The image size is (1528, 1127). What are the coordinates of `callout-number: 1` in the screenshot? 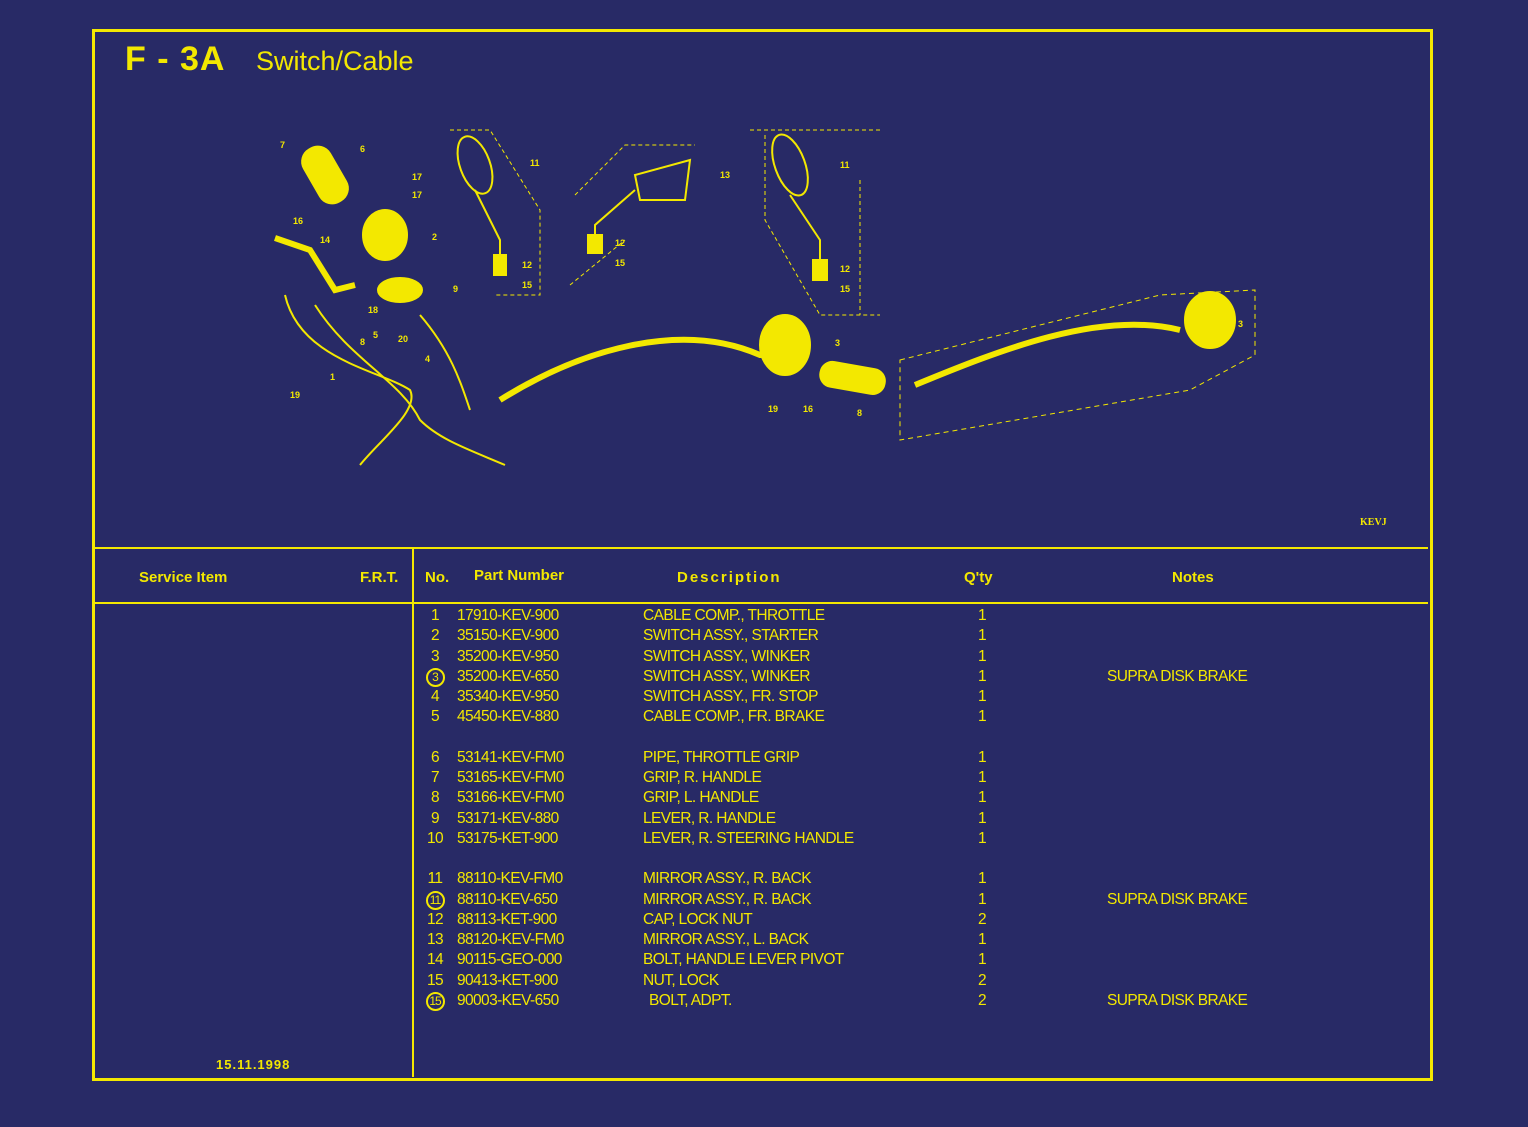 It's located at (332, 377).